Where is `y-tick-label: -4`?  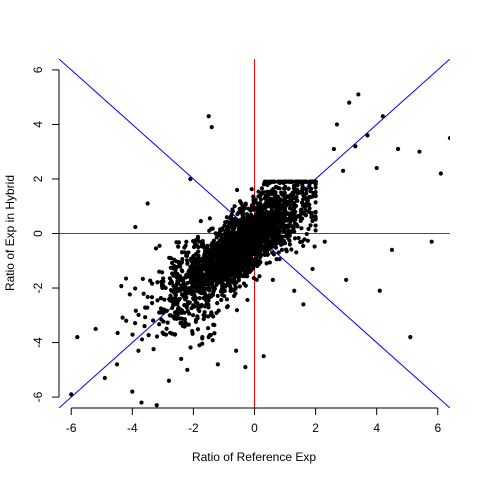 y-tick-label: -4 is located at coordinates (38, 342).